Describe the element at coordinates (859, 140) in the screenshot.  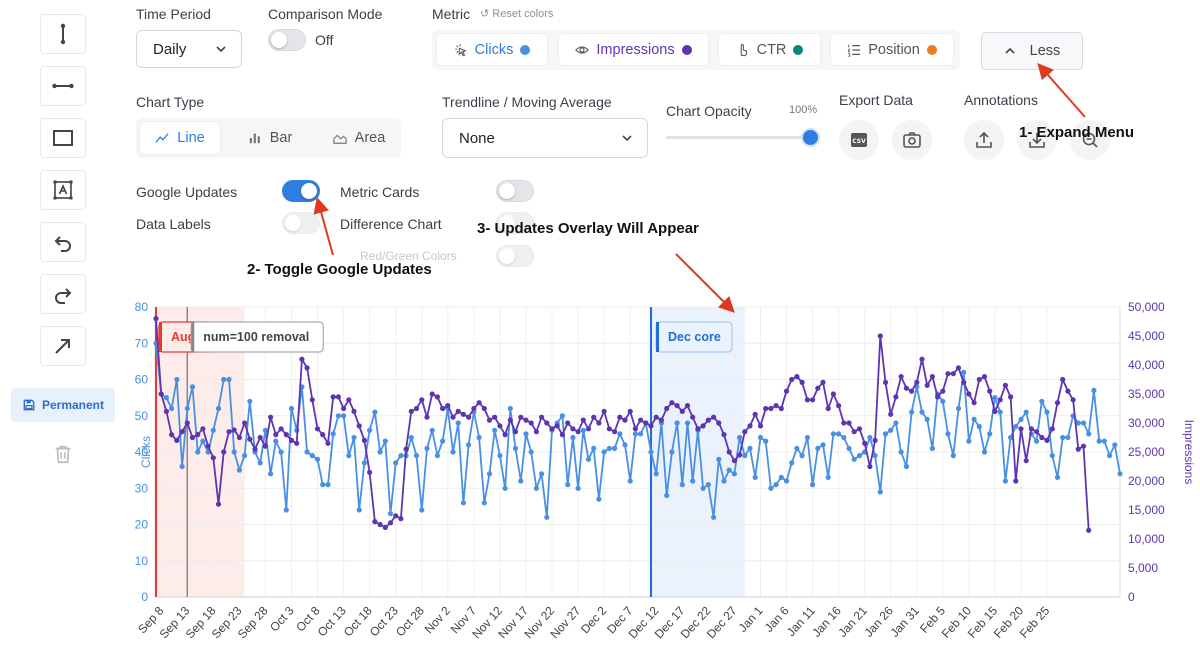
I see `export-csv-button: CSV` at that location.